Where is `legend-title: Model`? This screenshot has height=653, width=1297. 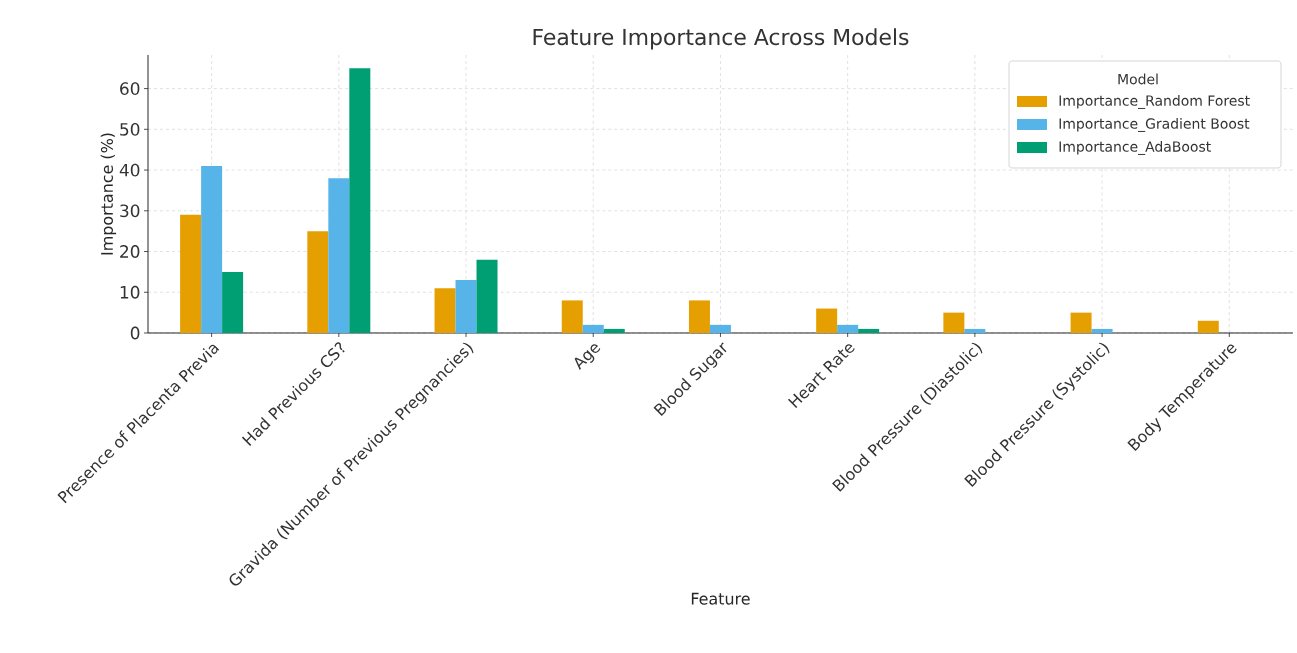 legend-title: Model is located at coordinates (1138, 79).